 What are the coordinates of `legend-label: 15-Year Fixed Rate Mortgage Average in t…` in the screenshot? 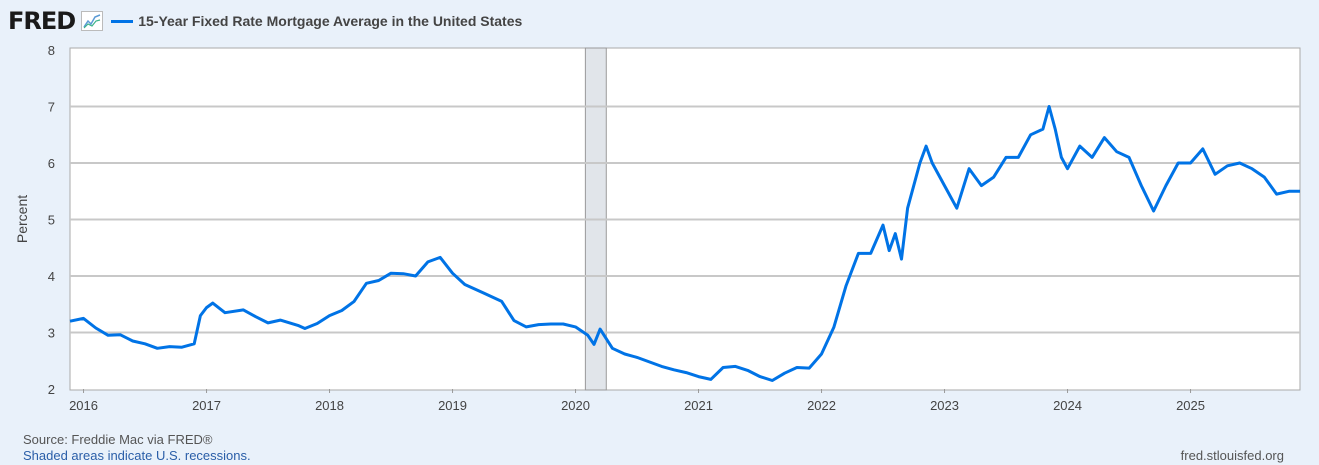 It's located at (330, 21).